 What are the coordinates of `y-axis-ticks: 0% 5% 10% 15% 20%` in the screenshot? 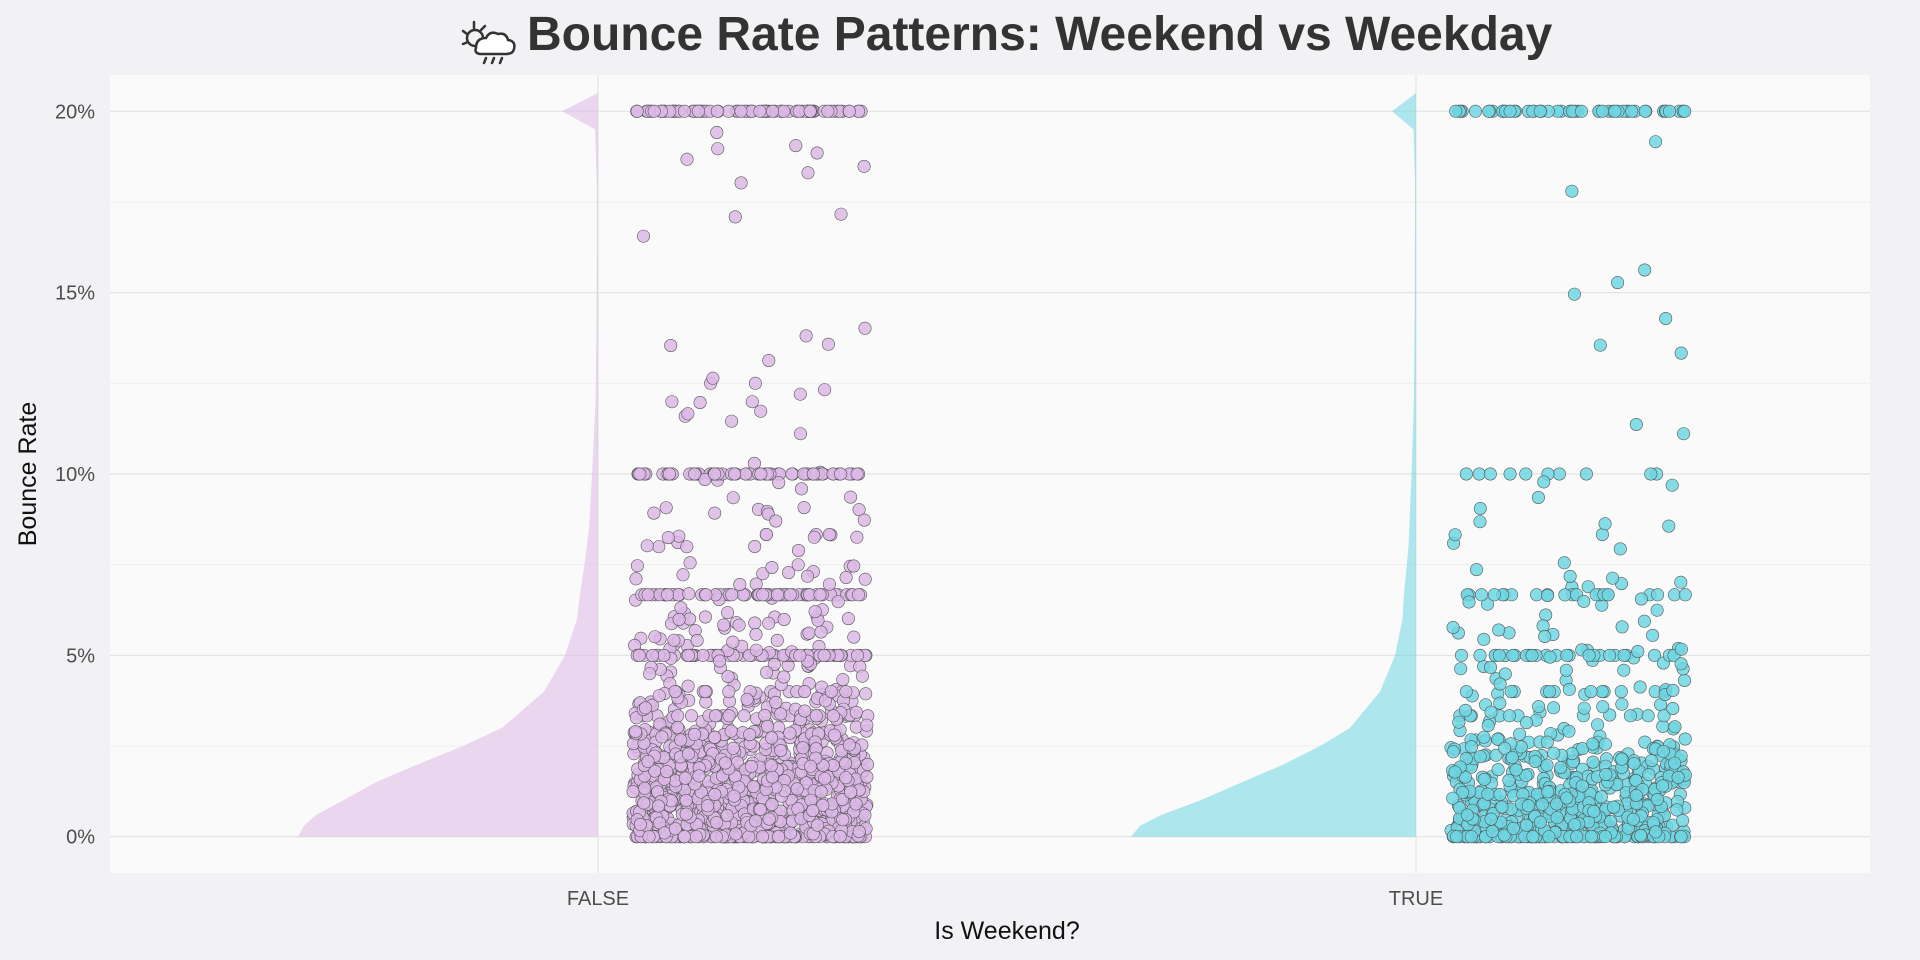 It's located at (75, 474).